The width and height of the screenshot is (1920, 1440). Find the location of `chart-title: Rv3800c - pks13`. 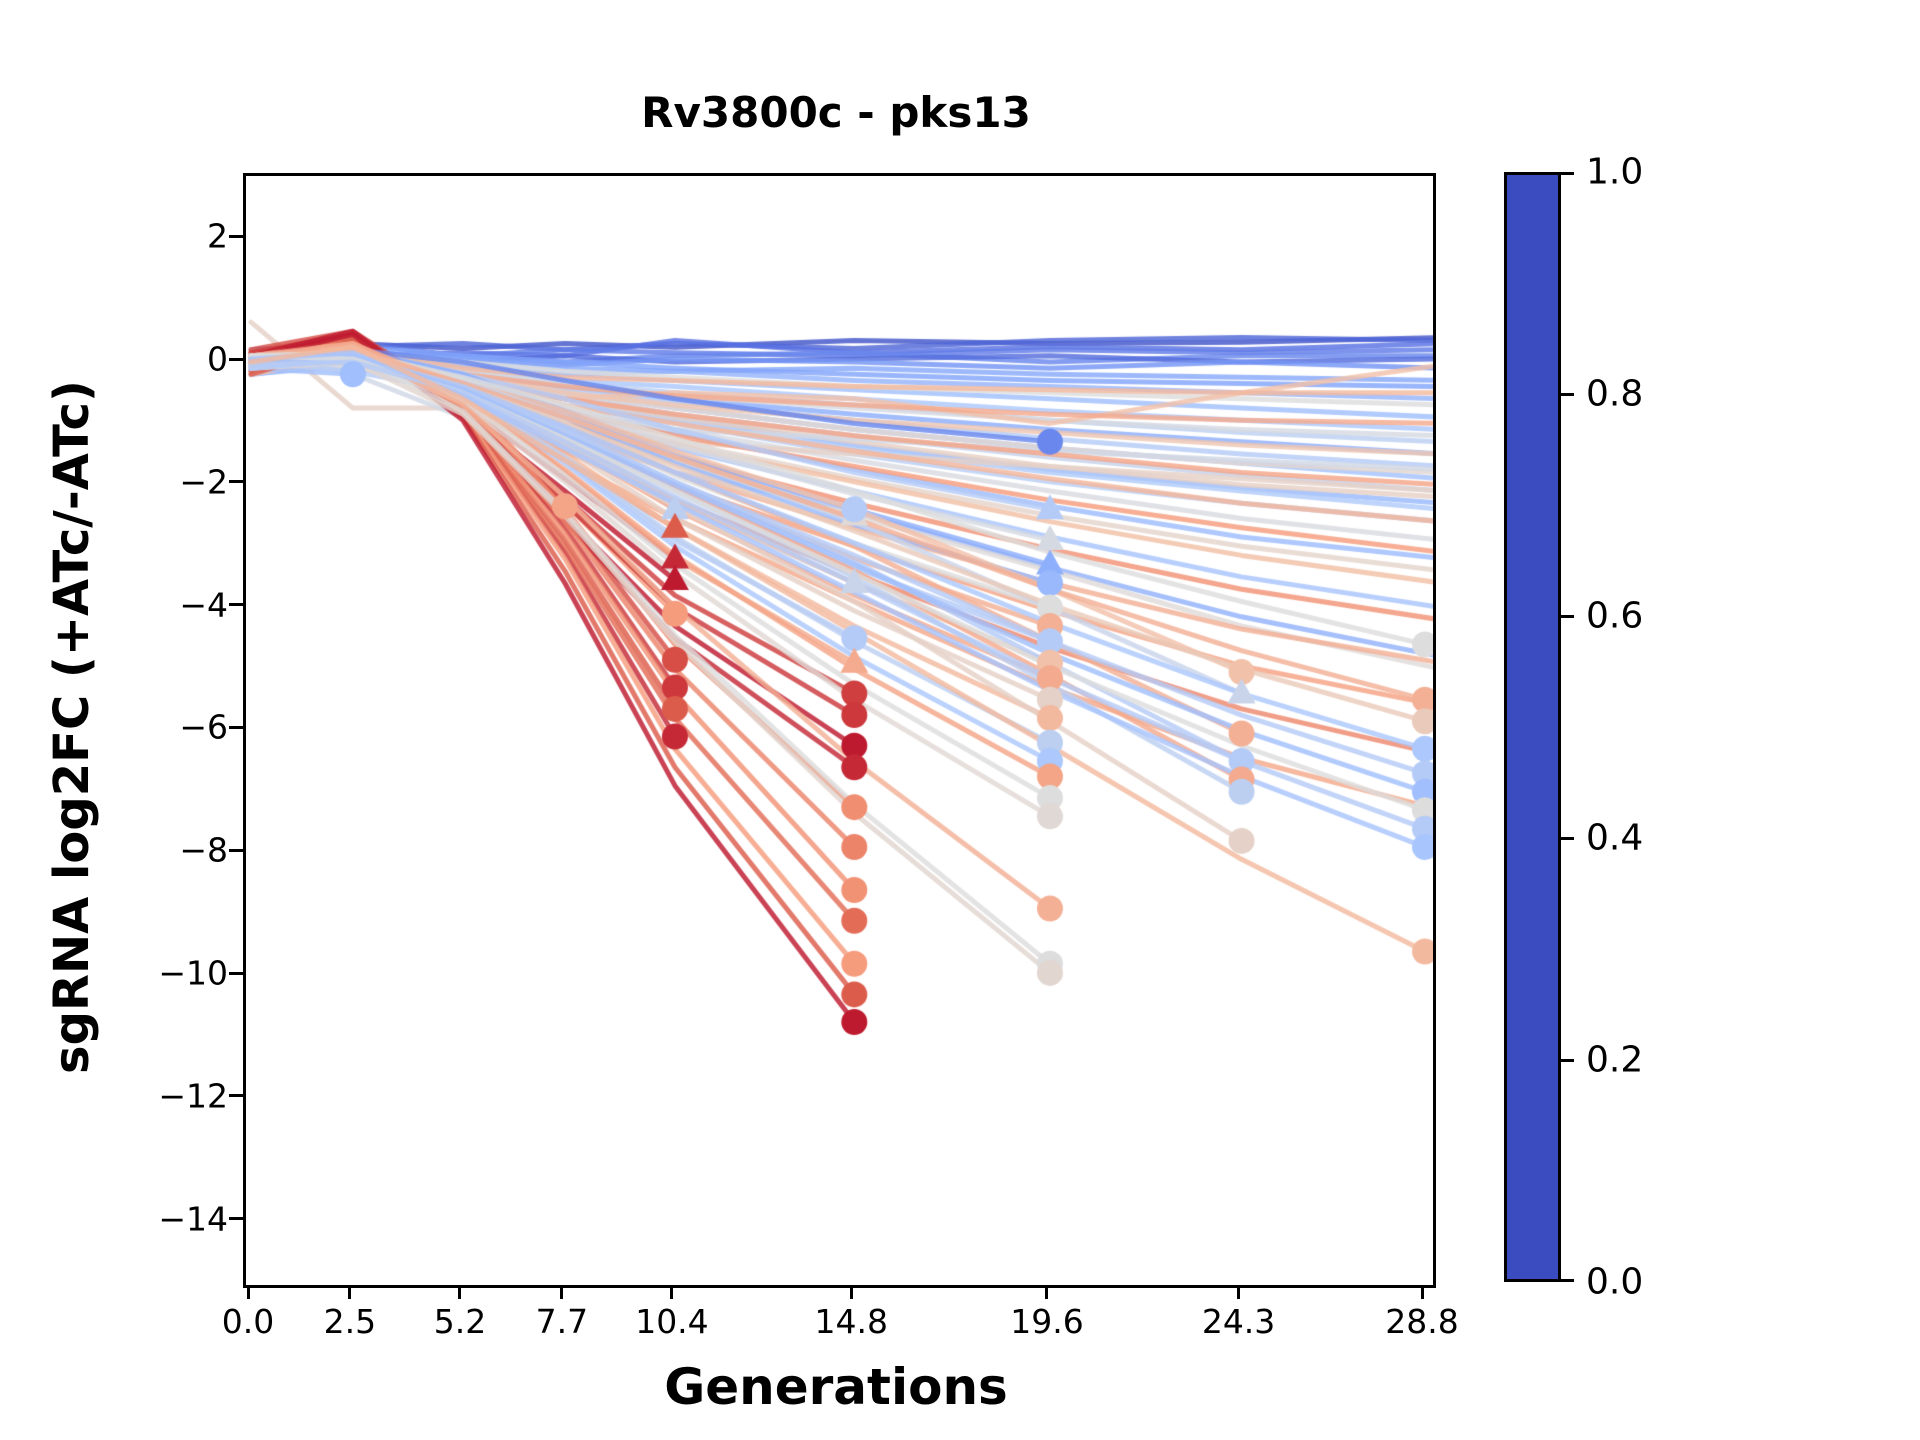

chart-title: Rv3800c - pks13 is located at coordinates (836, 112).